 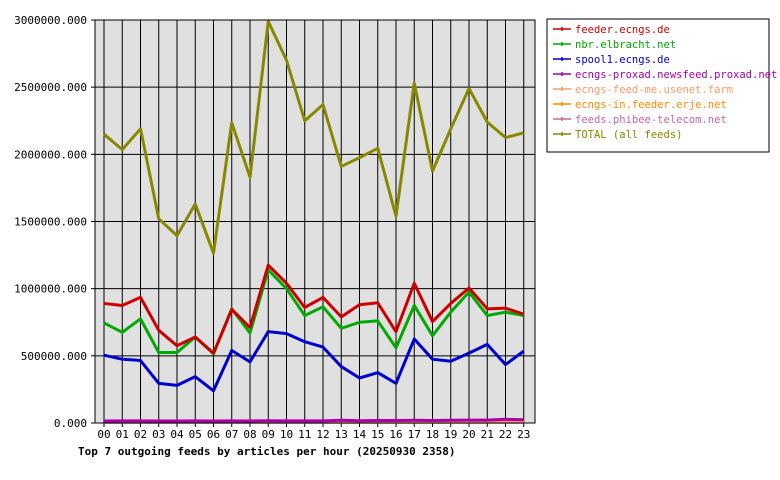 I want to click on legend-entry-label: ecngs-proxad.newsfeed.proxad.net, so click(x=676, y=75).